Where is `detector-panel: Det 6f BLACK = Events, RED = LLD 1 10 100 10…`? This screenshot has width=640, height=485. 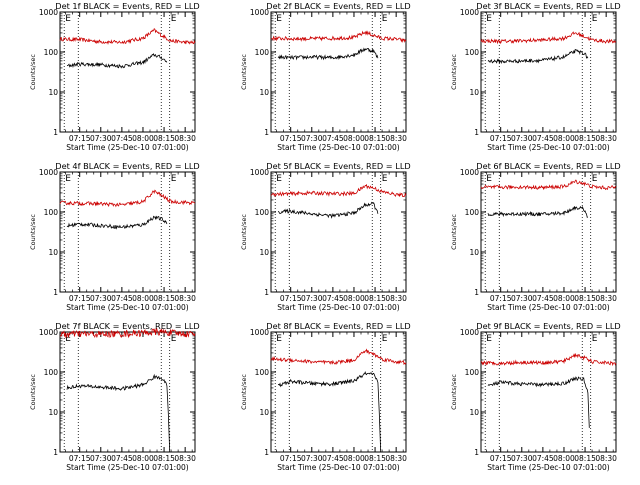
detector-panel: Det 6f BLACK = Events, RED = LLD 1 10 100 10… is located at coordinates (535, 236).